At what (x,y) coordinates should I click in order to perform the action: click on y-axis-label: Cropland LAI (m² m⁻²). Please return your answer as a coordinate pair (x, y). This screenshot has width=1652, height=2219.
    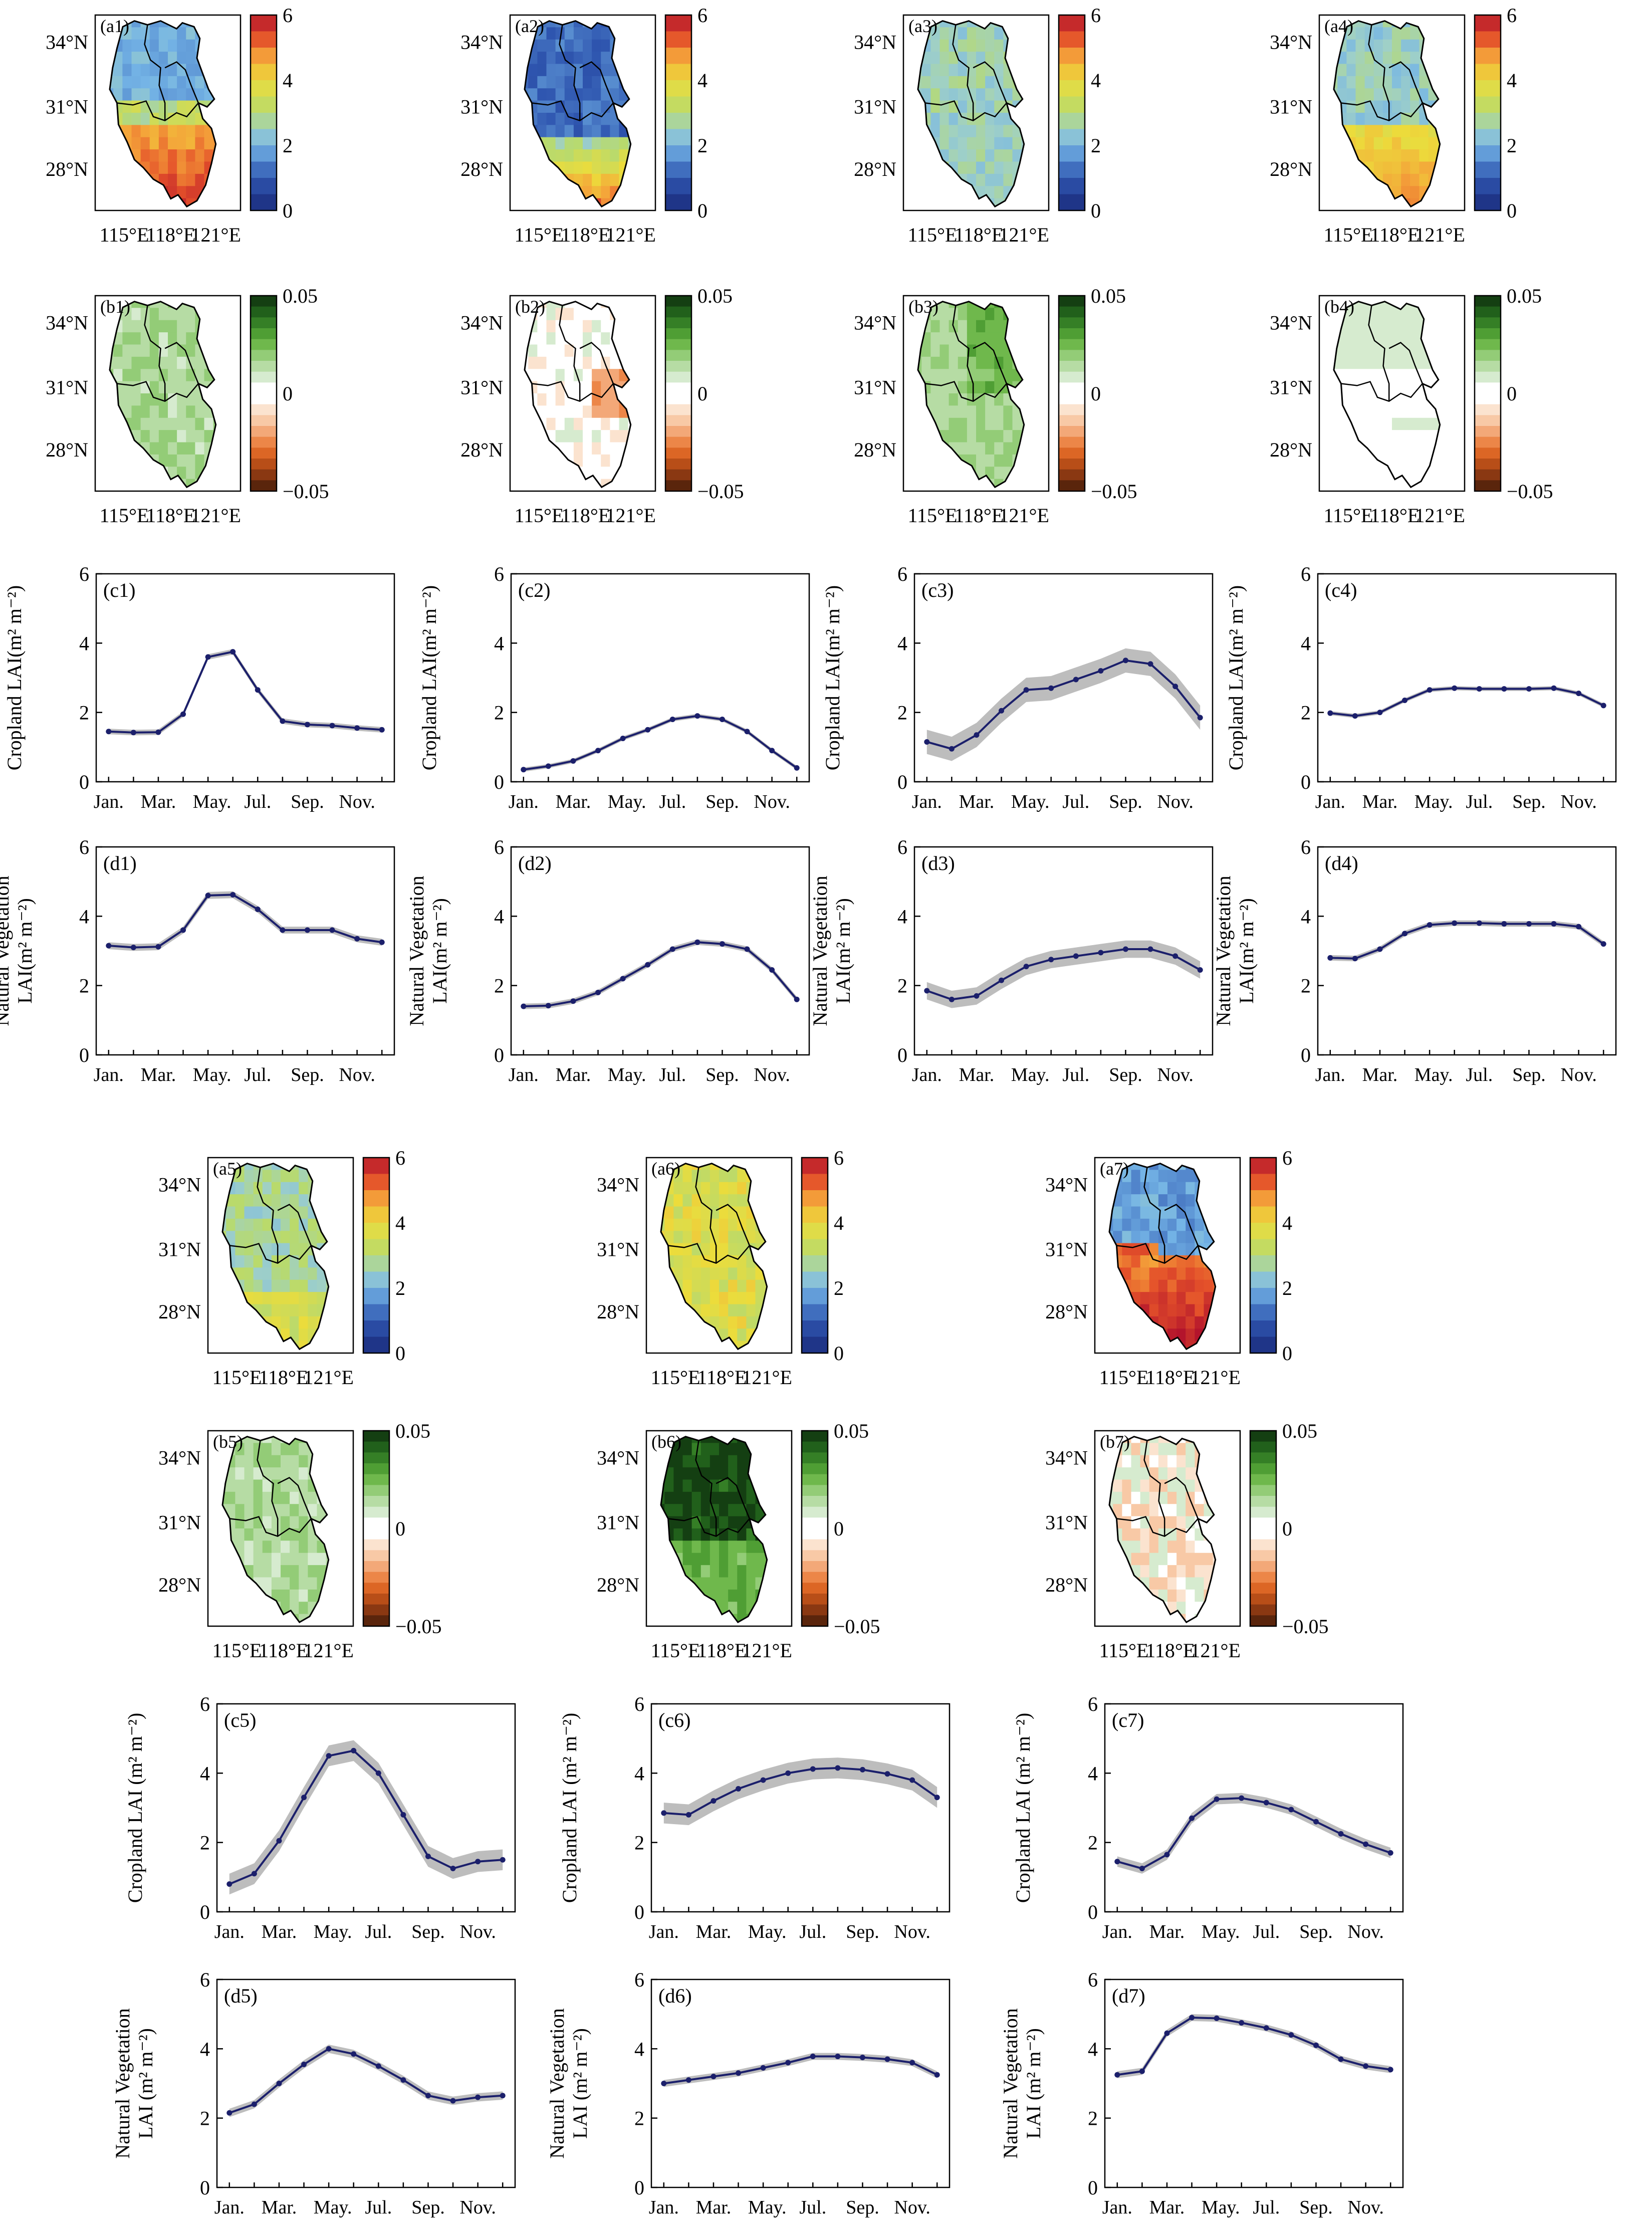
    Looking at the image, I should click on (135, 1808).